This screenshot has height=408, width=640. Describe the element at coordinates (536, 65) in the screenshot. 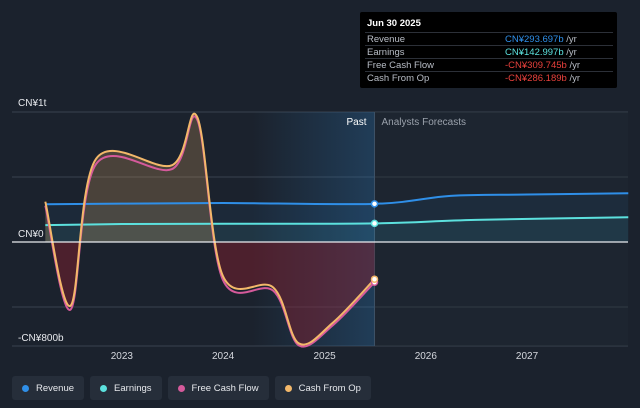

I see `tooltip-row-value: -CN¥309.745b` at that location.